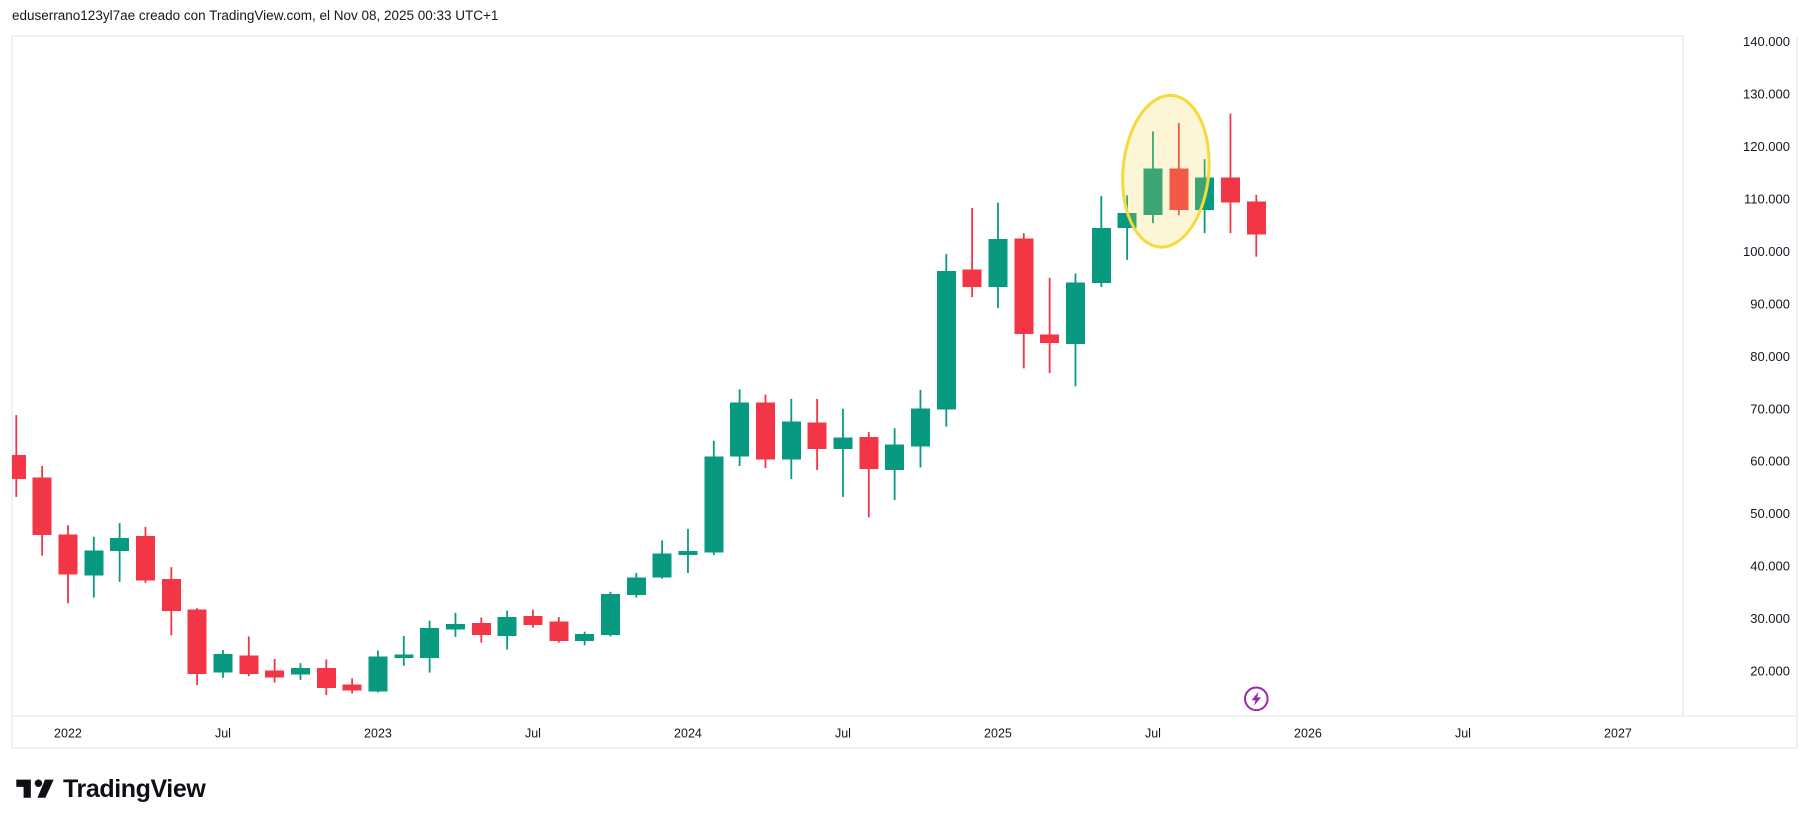  Describe the element at coordinates (1308, 734) in the screenshot. I see `time-axis-label: 2026` at that location.